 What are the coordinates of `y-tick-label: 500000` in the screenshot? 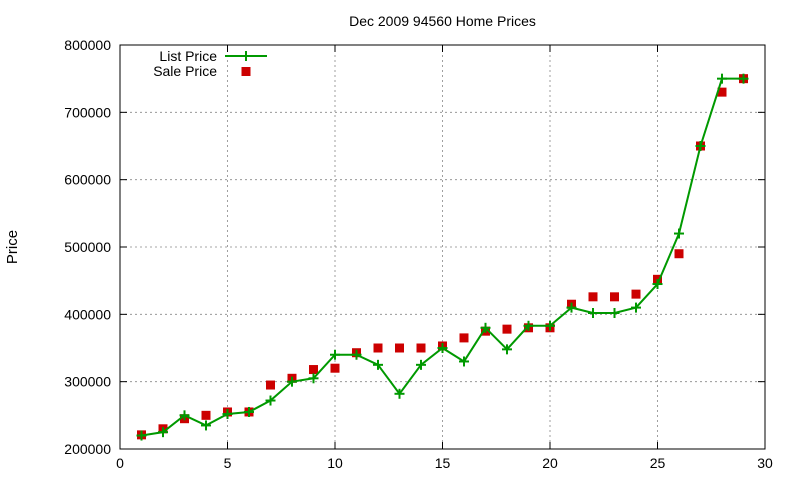 It's located at (87, 247).